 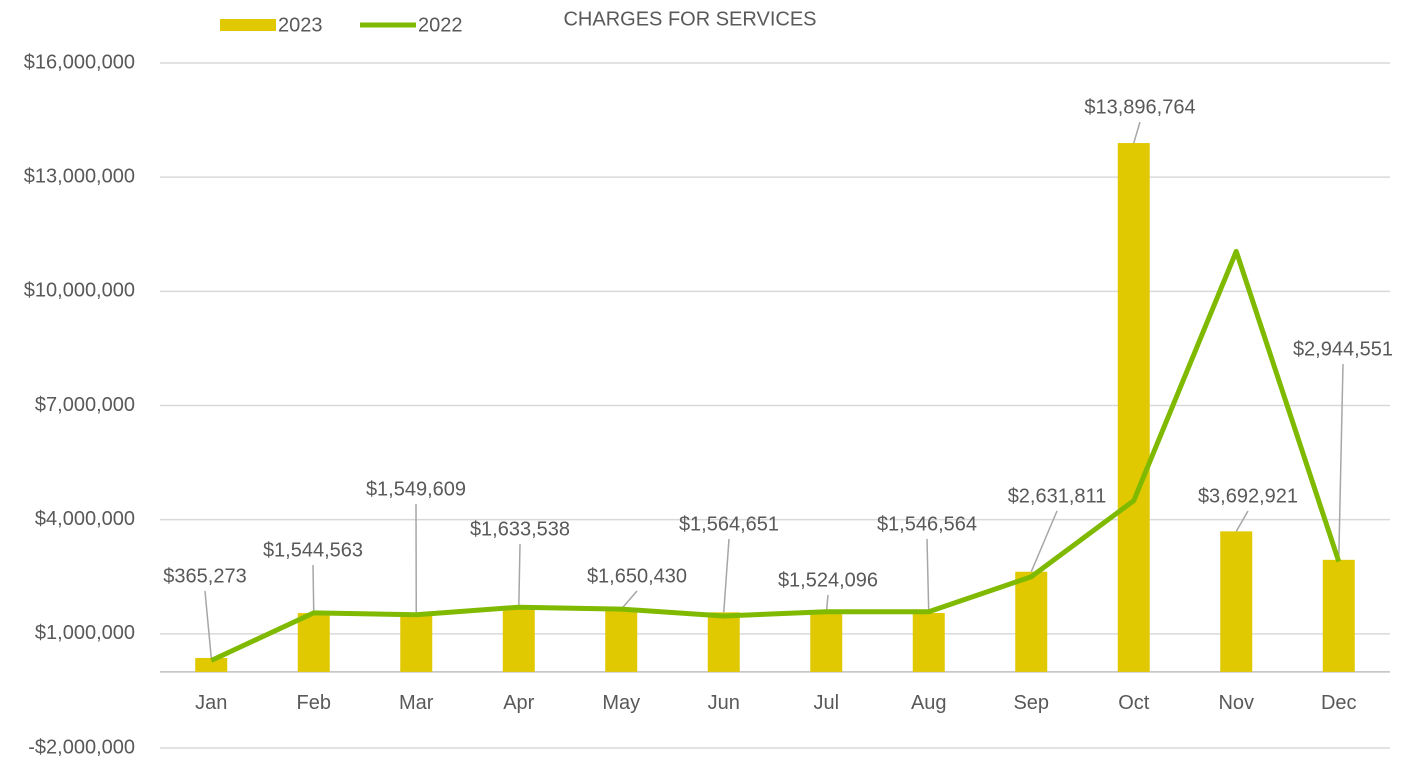 I want to click on data-label: $1,650,430, so click(x=637, y=576).